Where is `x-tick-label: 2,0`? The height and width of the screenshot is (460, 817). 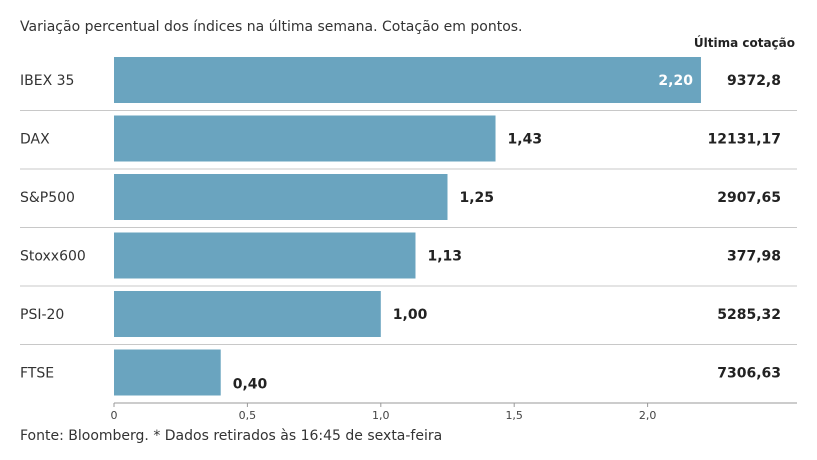 x-tick-label: 2,0 is located at coordinates (648, 415).